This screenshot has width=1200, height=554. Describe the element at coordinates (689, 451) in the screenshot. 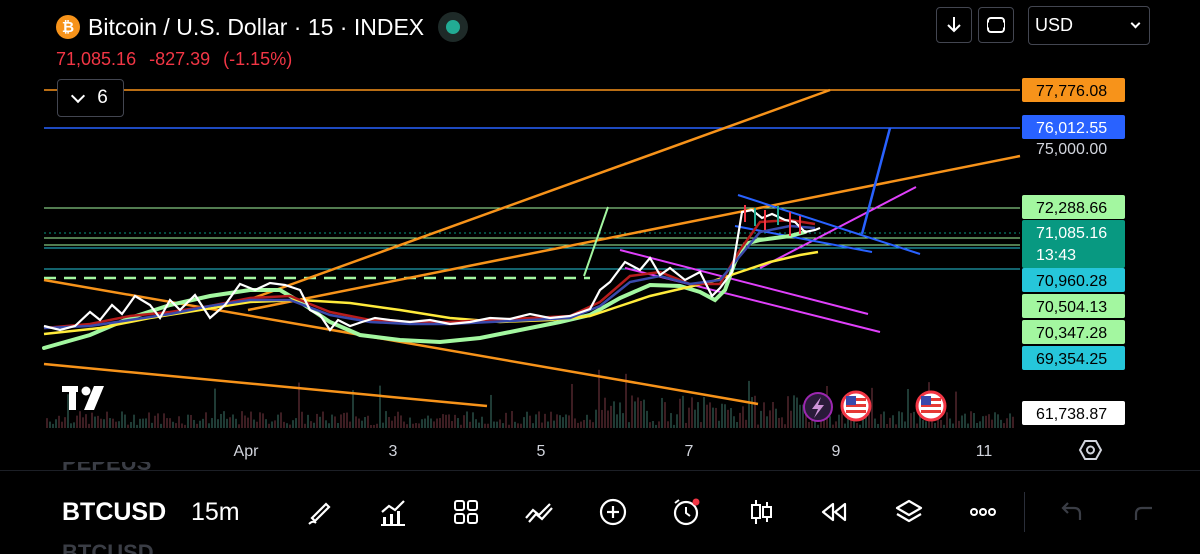

I see `time-axis-label: 7` at that location.